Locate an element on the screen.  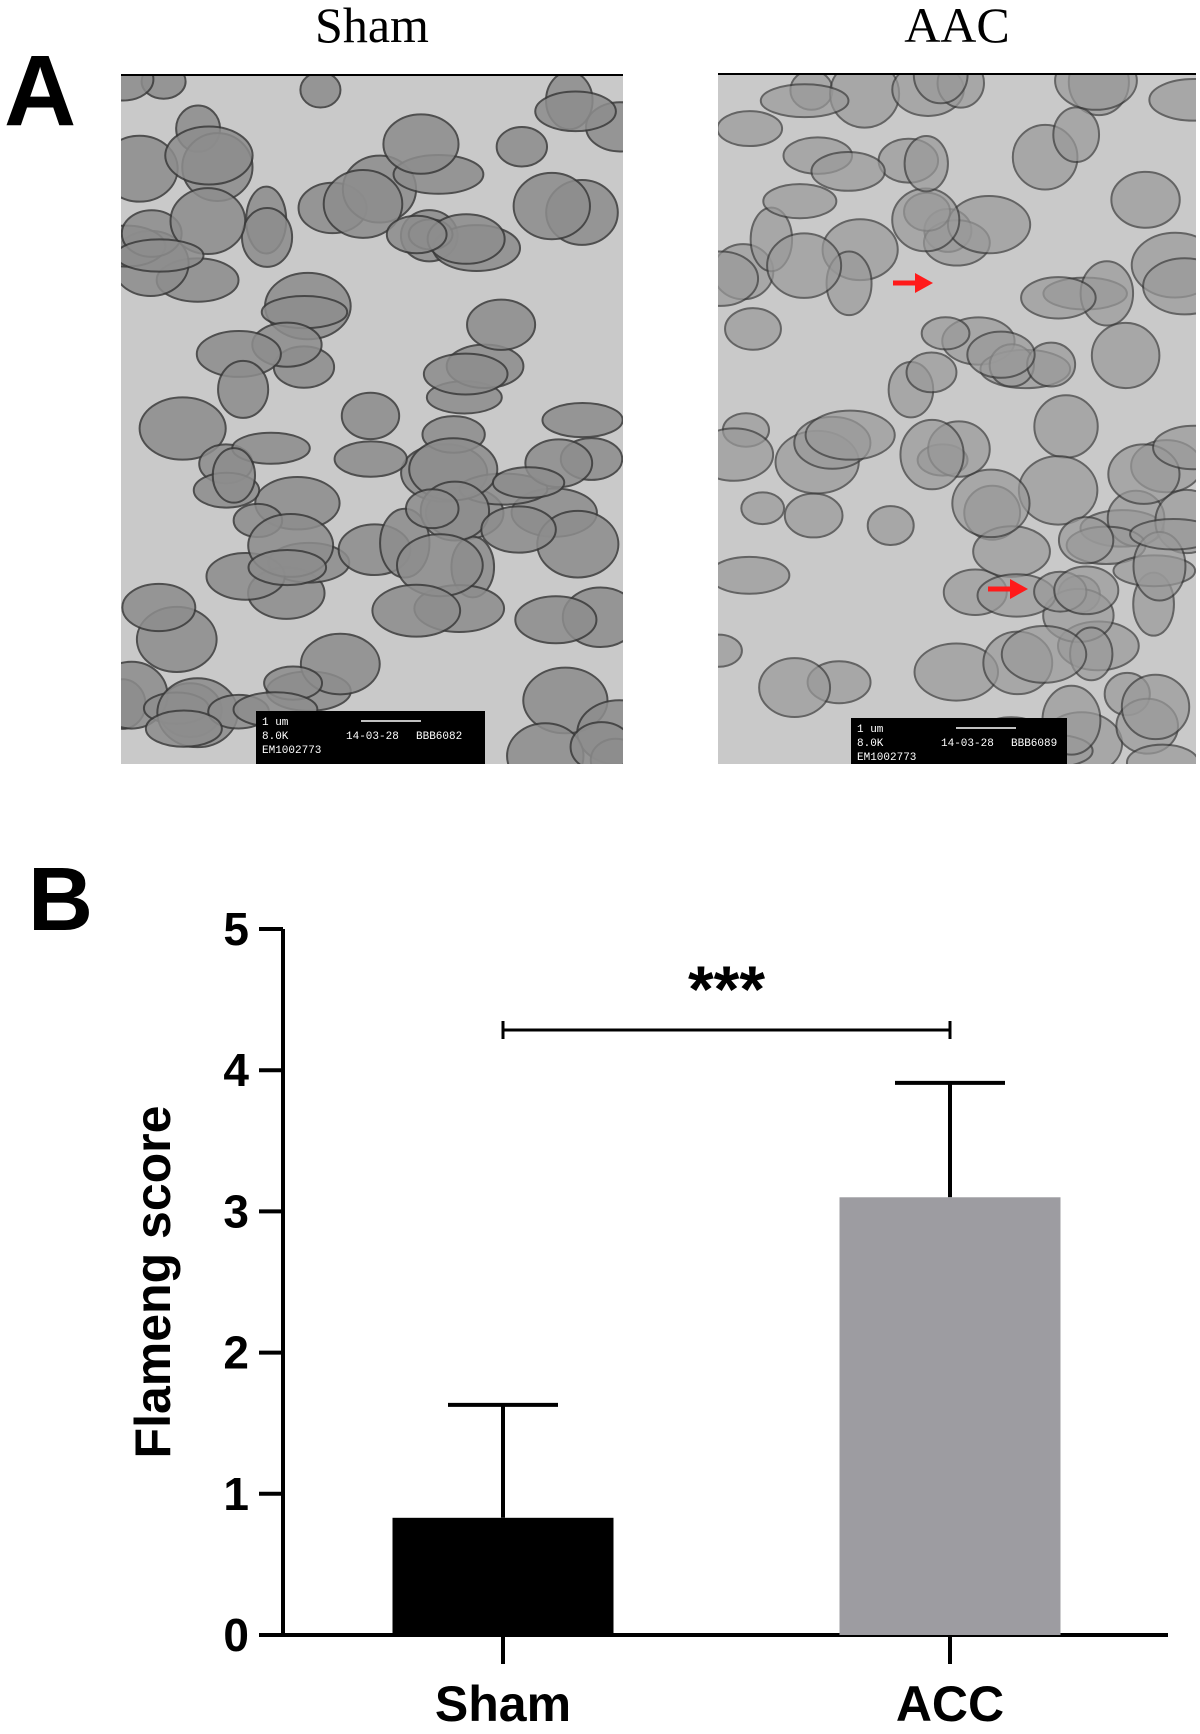
significance-label: *** is located at coordinates (726, 989).